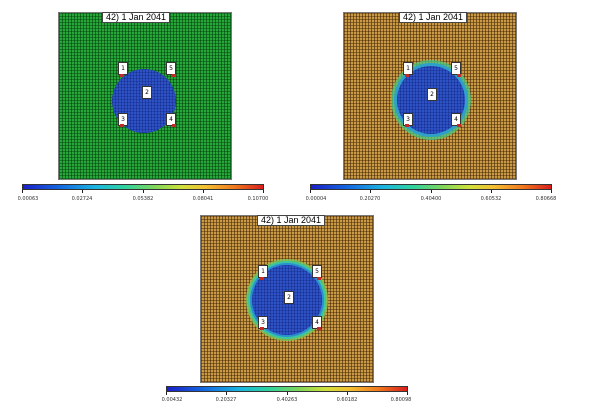 This screenshot has height=405, width=596. I want to click on colorbar-tick-label: 0.40400, so click(431, 199).